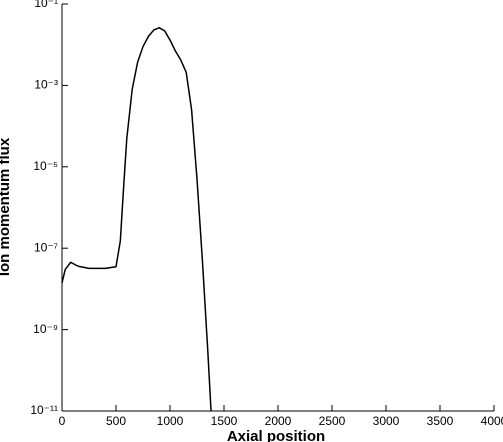 The height and width of the screenshot is (442, 503). What do you see at coordinates (170, 421) in the screenshot?
I see `x-tick-label: 1000` at bounding box center [170, 421].